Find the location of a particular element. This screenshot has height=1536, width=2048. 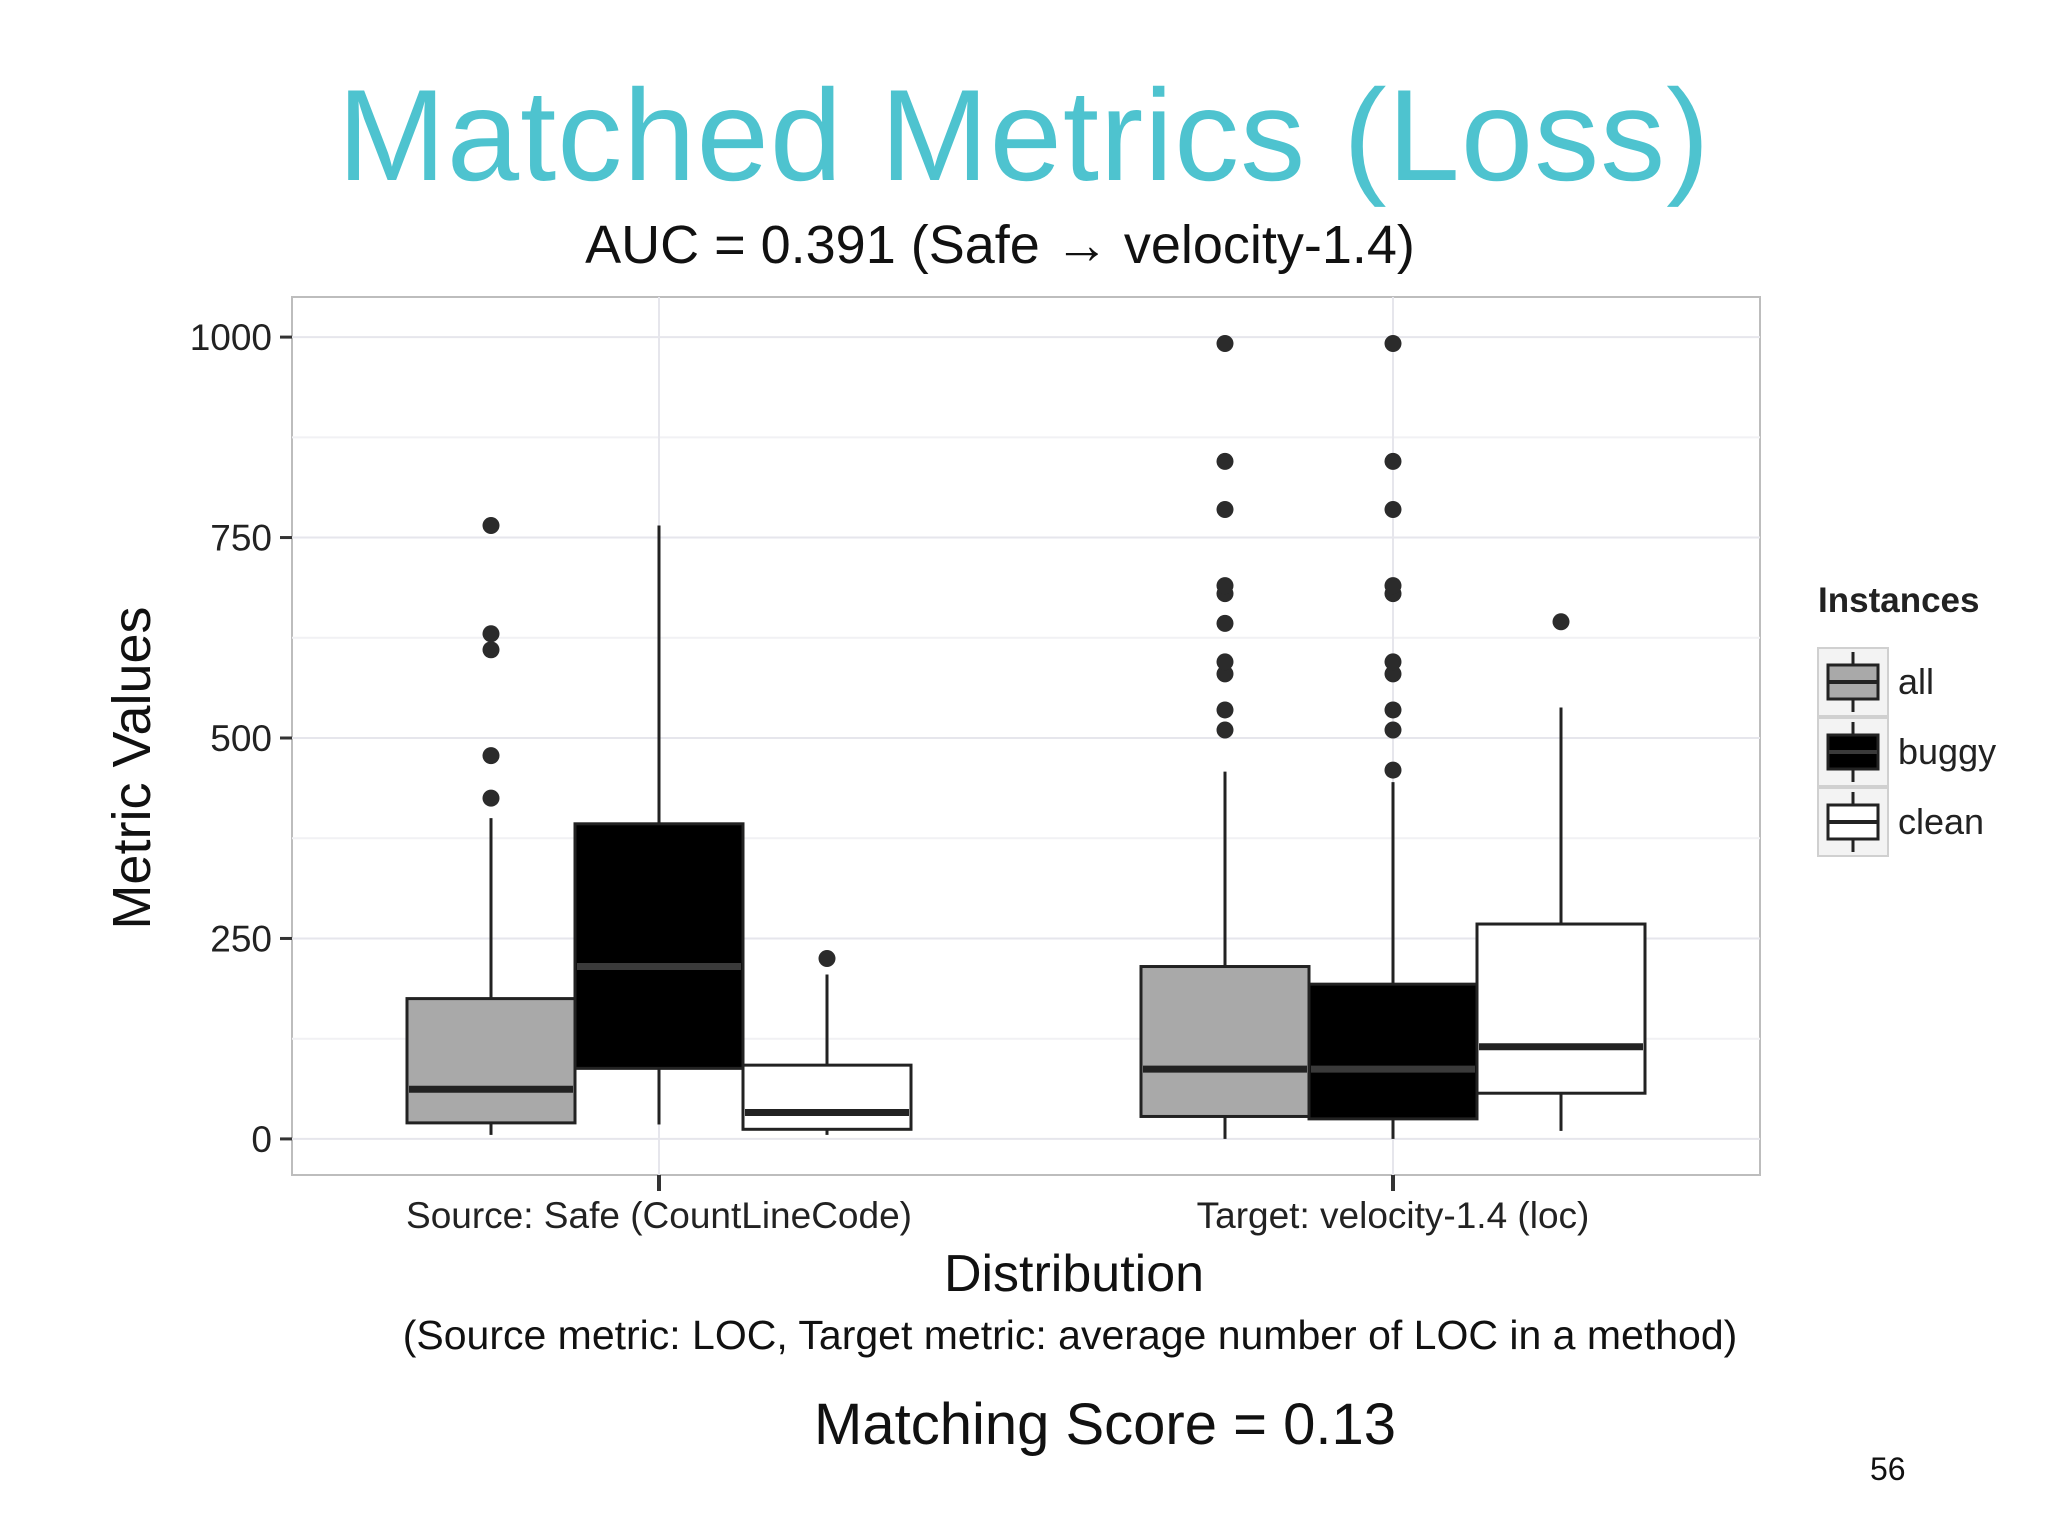

auc-subtitle: AUC = 0.391 (Safe → velocity-1.4) is located at coordinates (1000, 245).